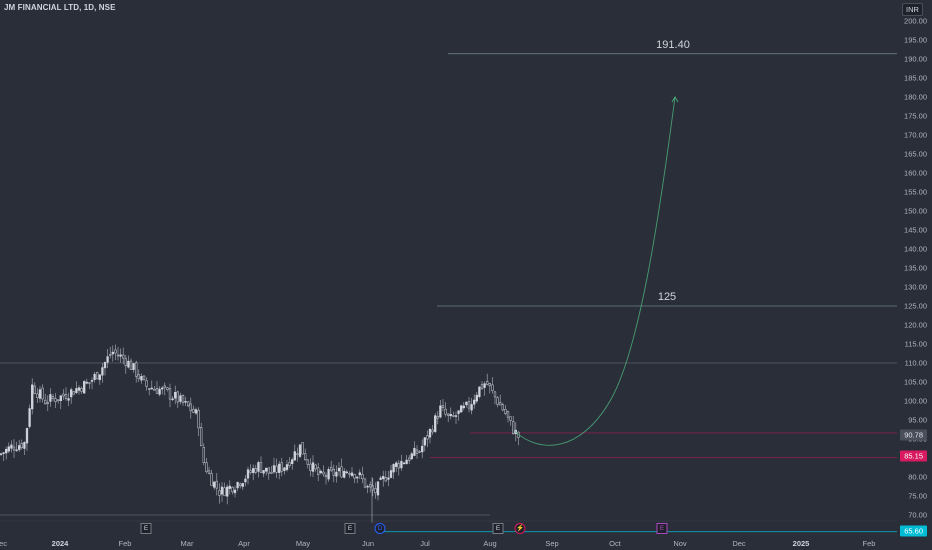  What do you see at coordinates (913, 435) in the screenshot?
I see `last-price-tag: 90.78` at bounding box center [913, 435].